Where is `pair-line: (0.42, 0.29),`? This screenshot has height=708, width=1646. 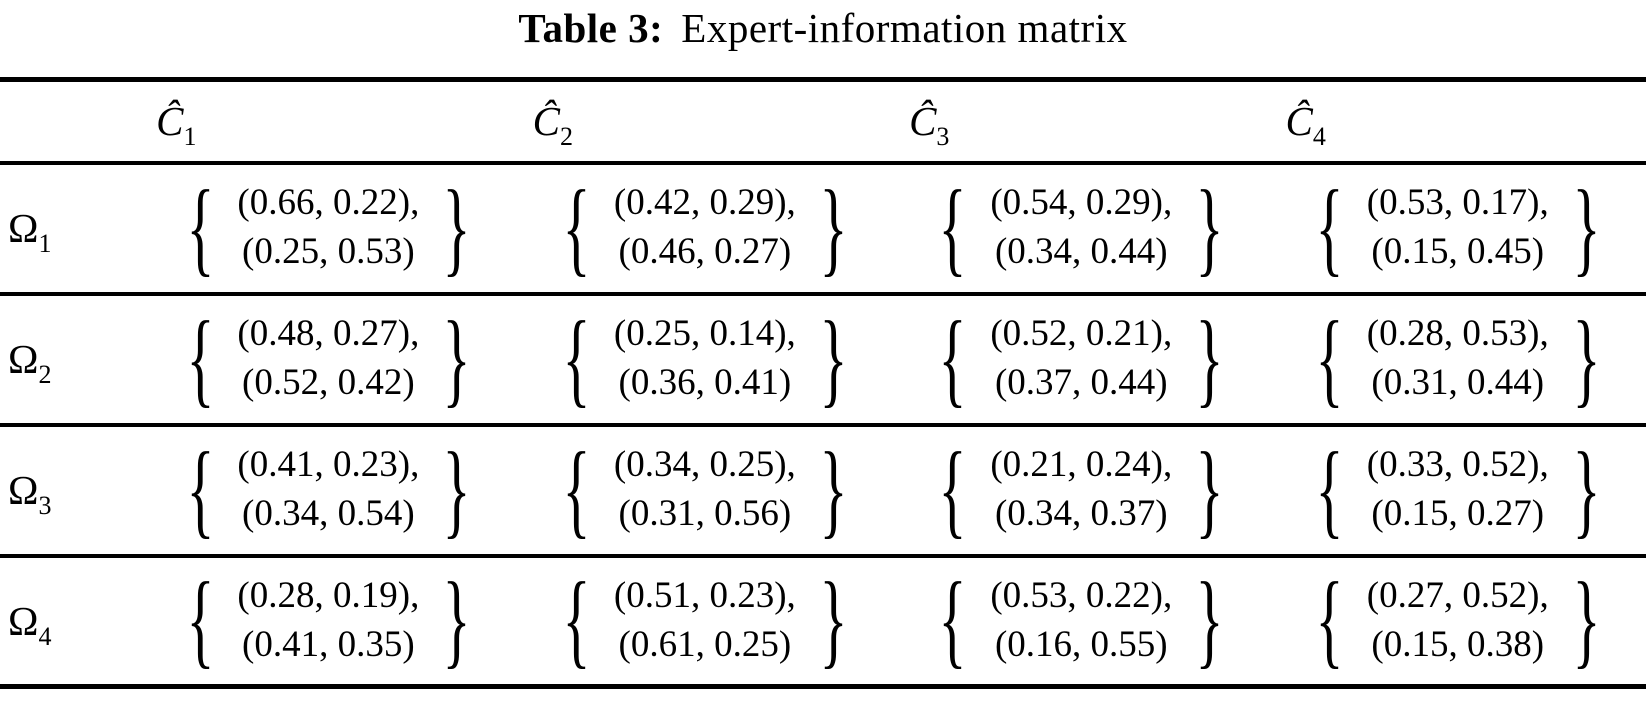 pair-line: (0.42, 0.29), is located at coordinates (704, 203).